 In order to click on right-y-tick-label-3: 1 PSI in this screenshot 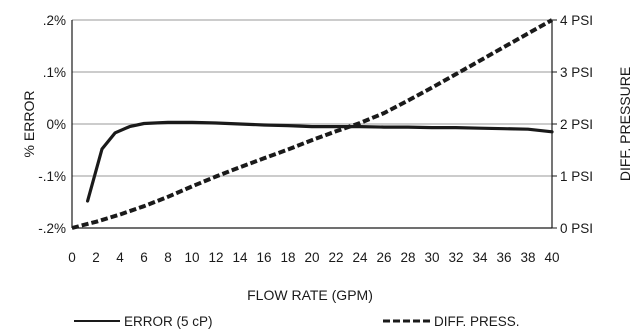, I will do `click(576, 176)`.